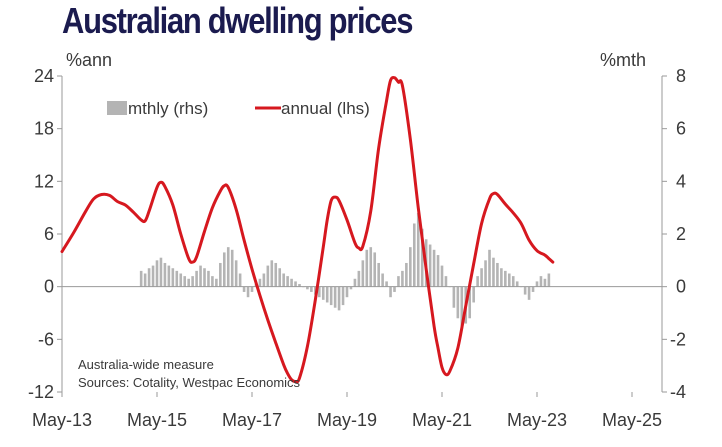  Describe the element at coordinates (681, 76) in the screenshot. I see `y-right-tick-label: 8` at that location.